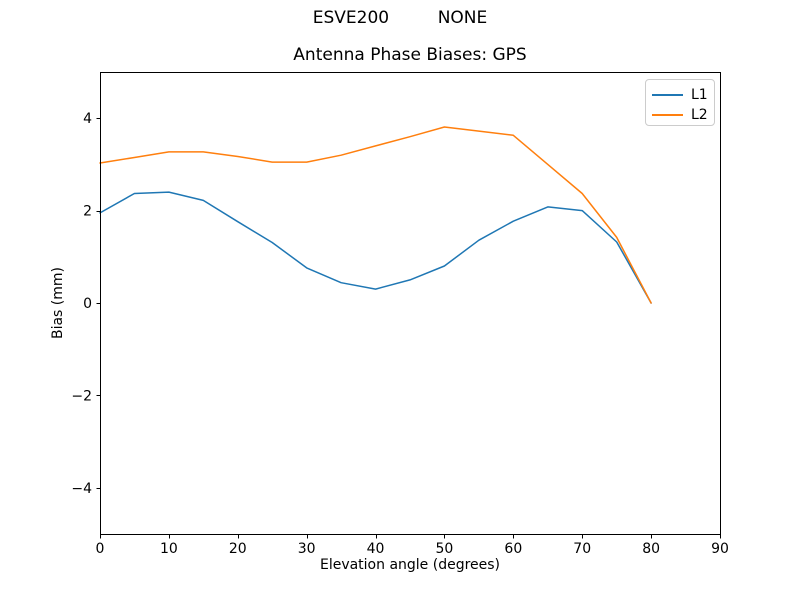 The height and width of the screenshot is (600, 800). Describe the element at coordinates (238, 549) in the screenshot. I see `x-tick-label: 20` at that location.